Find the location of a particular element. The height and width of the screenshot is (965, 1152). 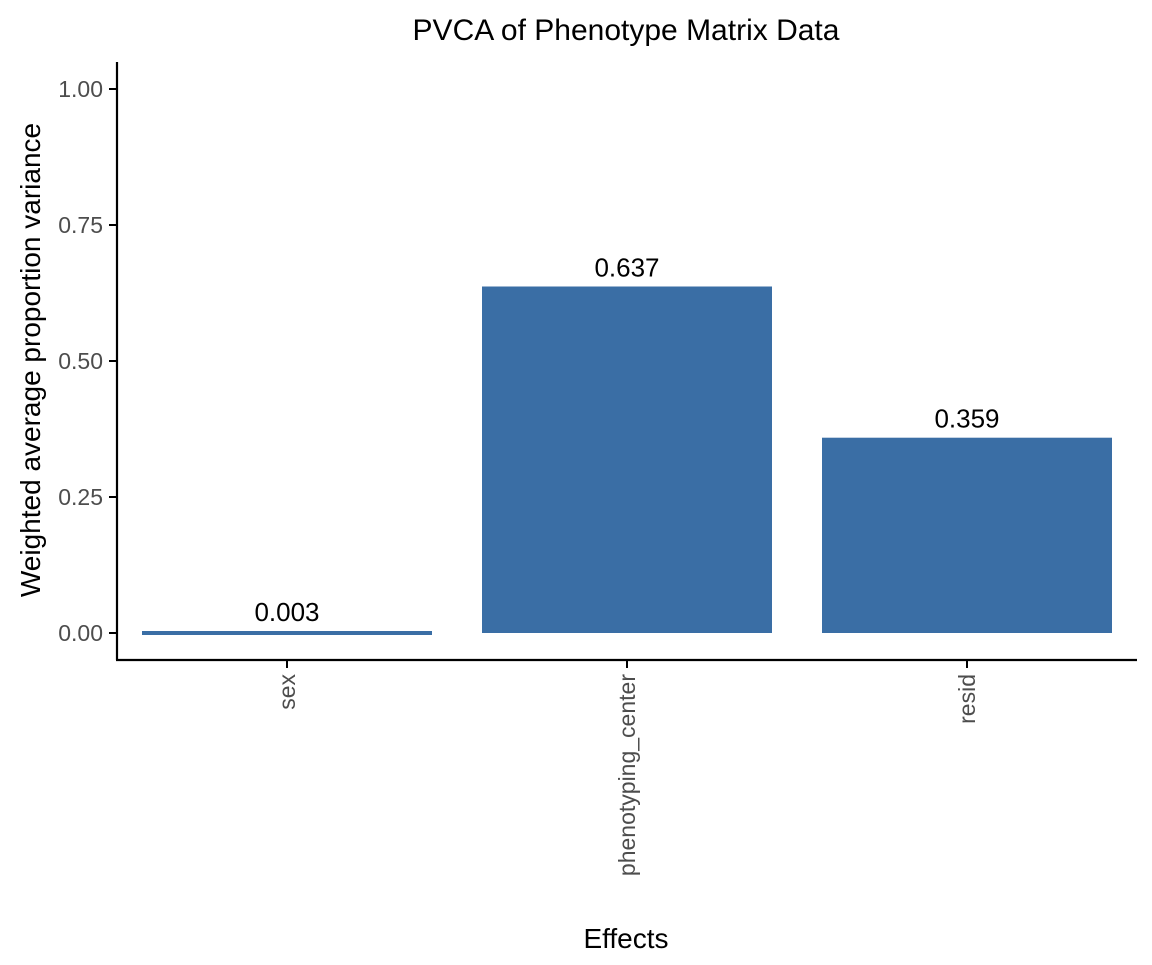

y-tick-label: 0.00 is located at coordinates (80, 633).